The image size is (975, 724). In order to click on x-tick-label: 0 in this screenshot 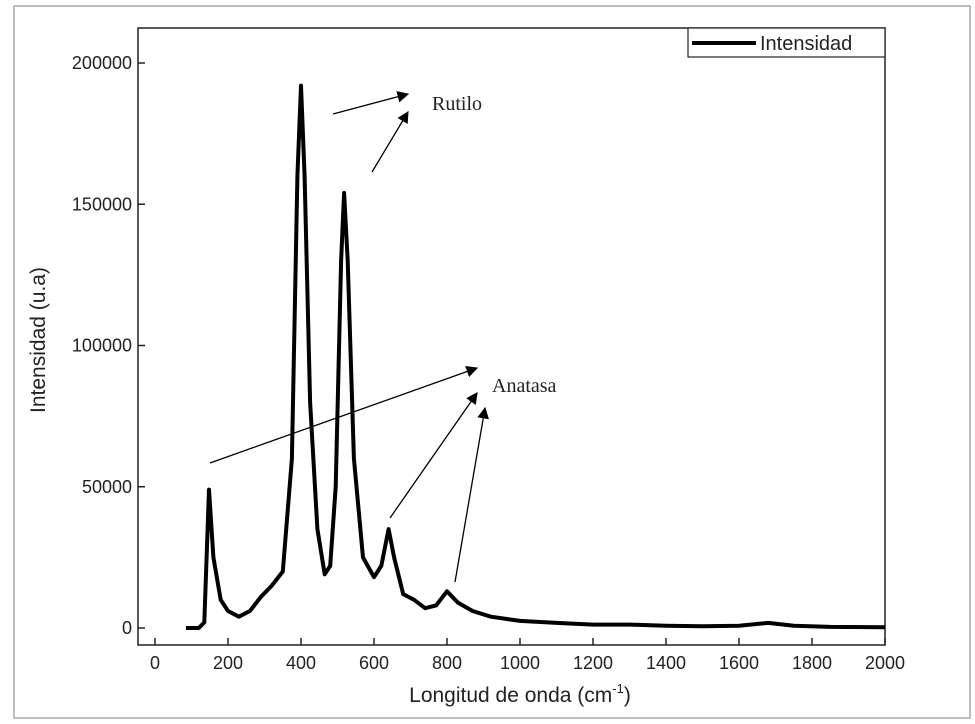, I will do `click(155, 663)`.